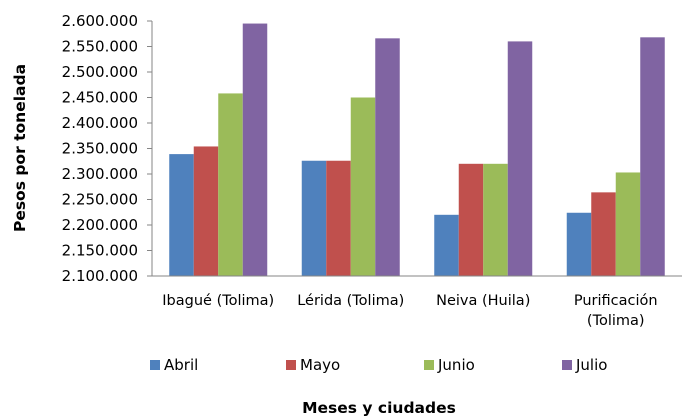  What do you see at coordinates (100, 200) in the screenshot?
I see `y-tick-label: 2.250.000` at bounding box center [100, 200].